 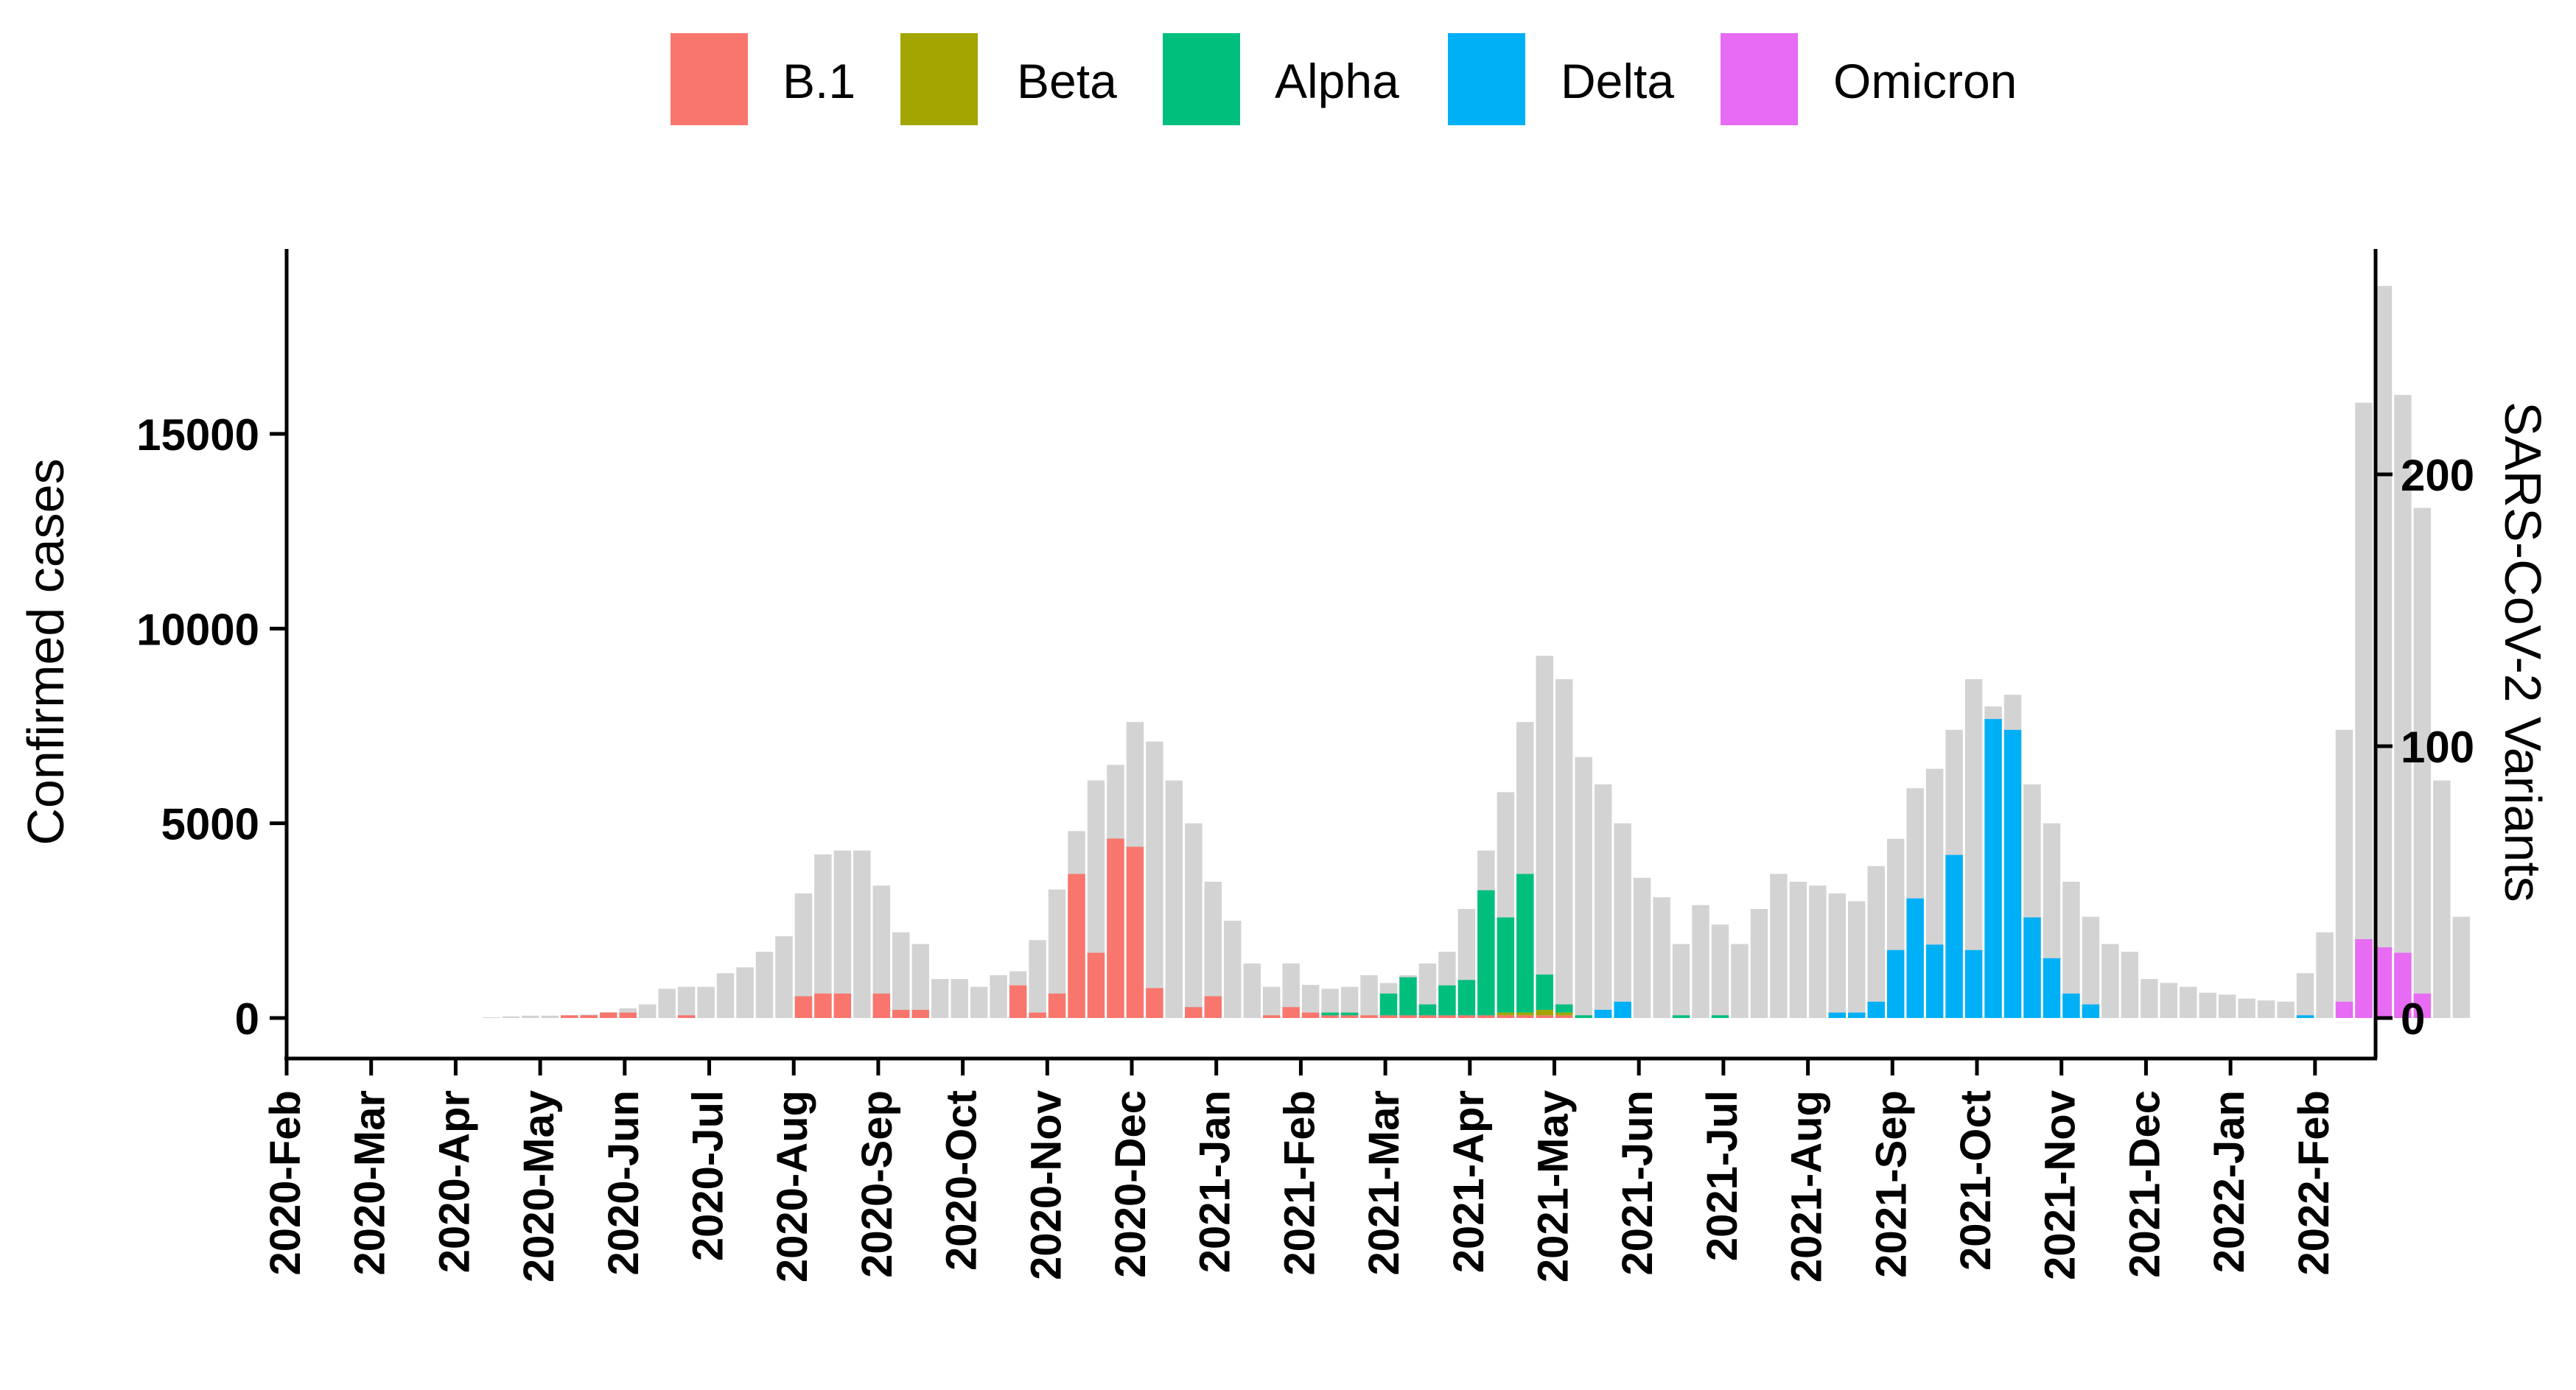 I want to click on x-tick-label: 2022-Jan, so click(x=2229, y=1181).